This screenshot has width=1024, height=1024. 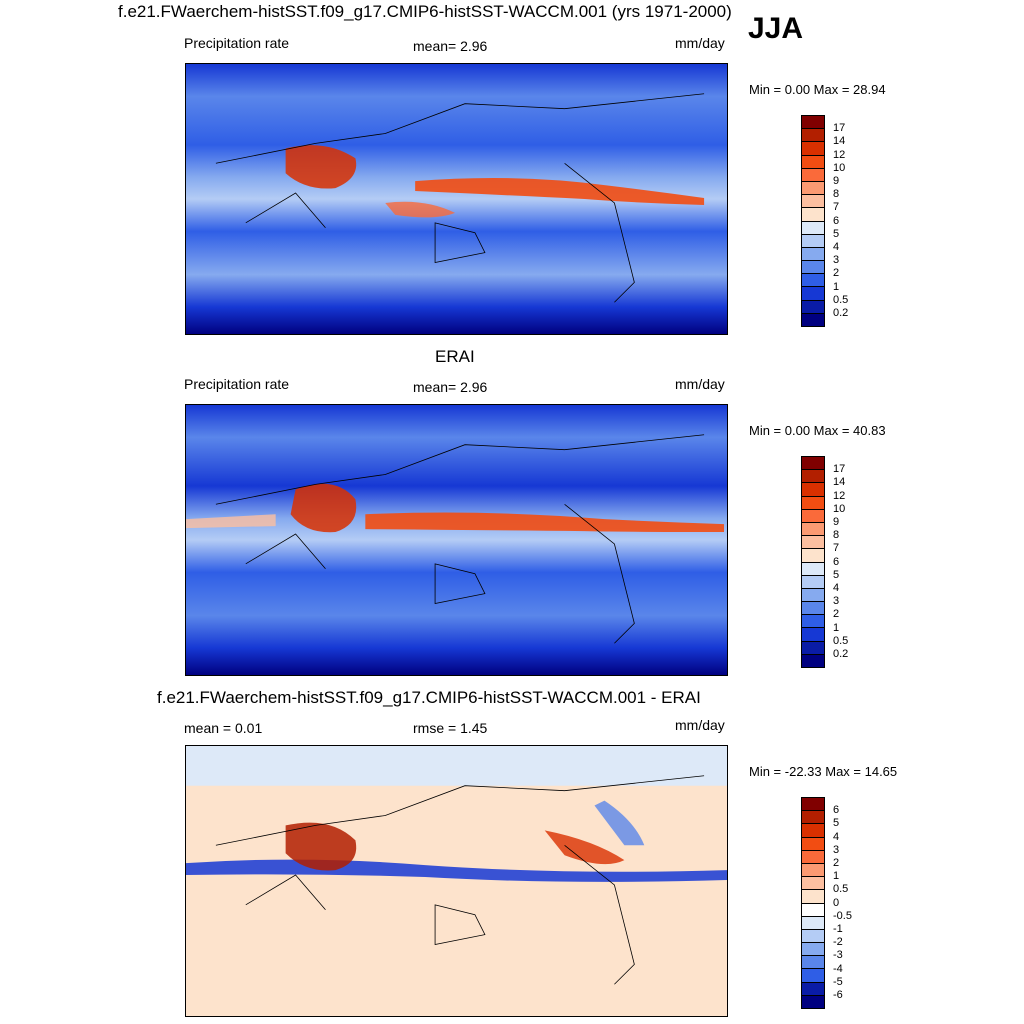 What do you see at coordinates (450, 728) in the screenshot?
I see `panel3-rmse-label: rmse = 1.45` at bounding box center [450, 728].